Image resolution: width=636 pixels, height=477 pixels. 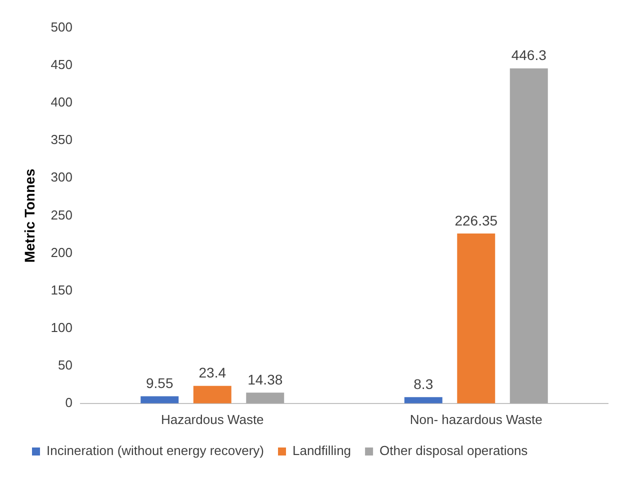 What do you see at coordinates (61, 214) in the screenshot?
I see `y-tick-label: 250` at bounding box center [61, 214].